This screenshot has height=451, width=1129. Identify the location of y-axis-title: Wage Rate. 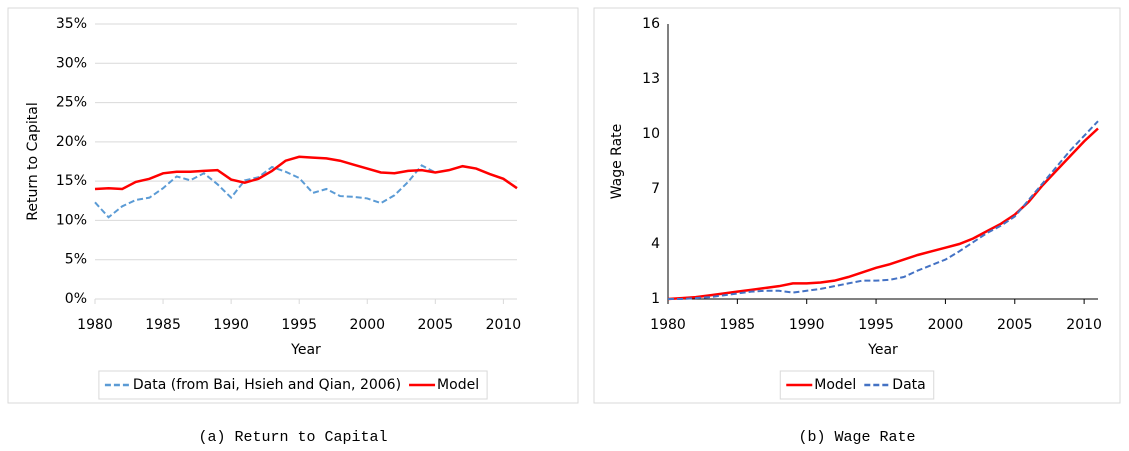
(617, 162).